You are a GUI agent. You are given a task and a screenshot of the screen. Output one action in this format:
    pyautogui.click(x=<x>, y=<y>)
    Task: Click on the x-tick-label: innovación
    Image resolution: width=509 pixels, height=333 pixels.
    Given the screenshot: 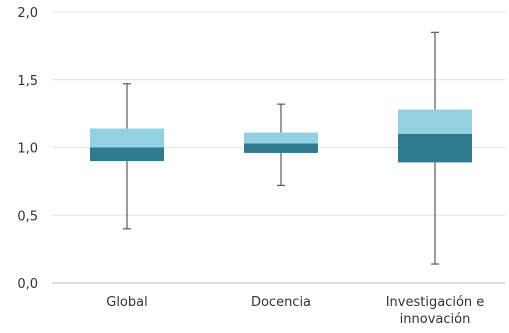 What is the action you would take?
    pyautogui.click(x=435, y=319)
    